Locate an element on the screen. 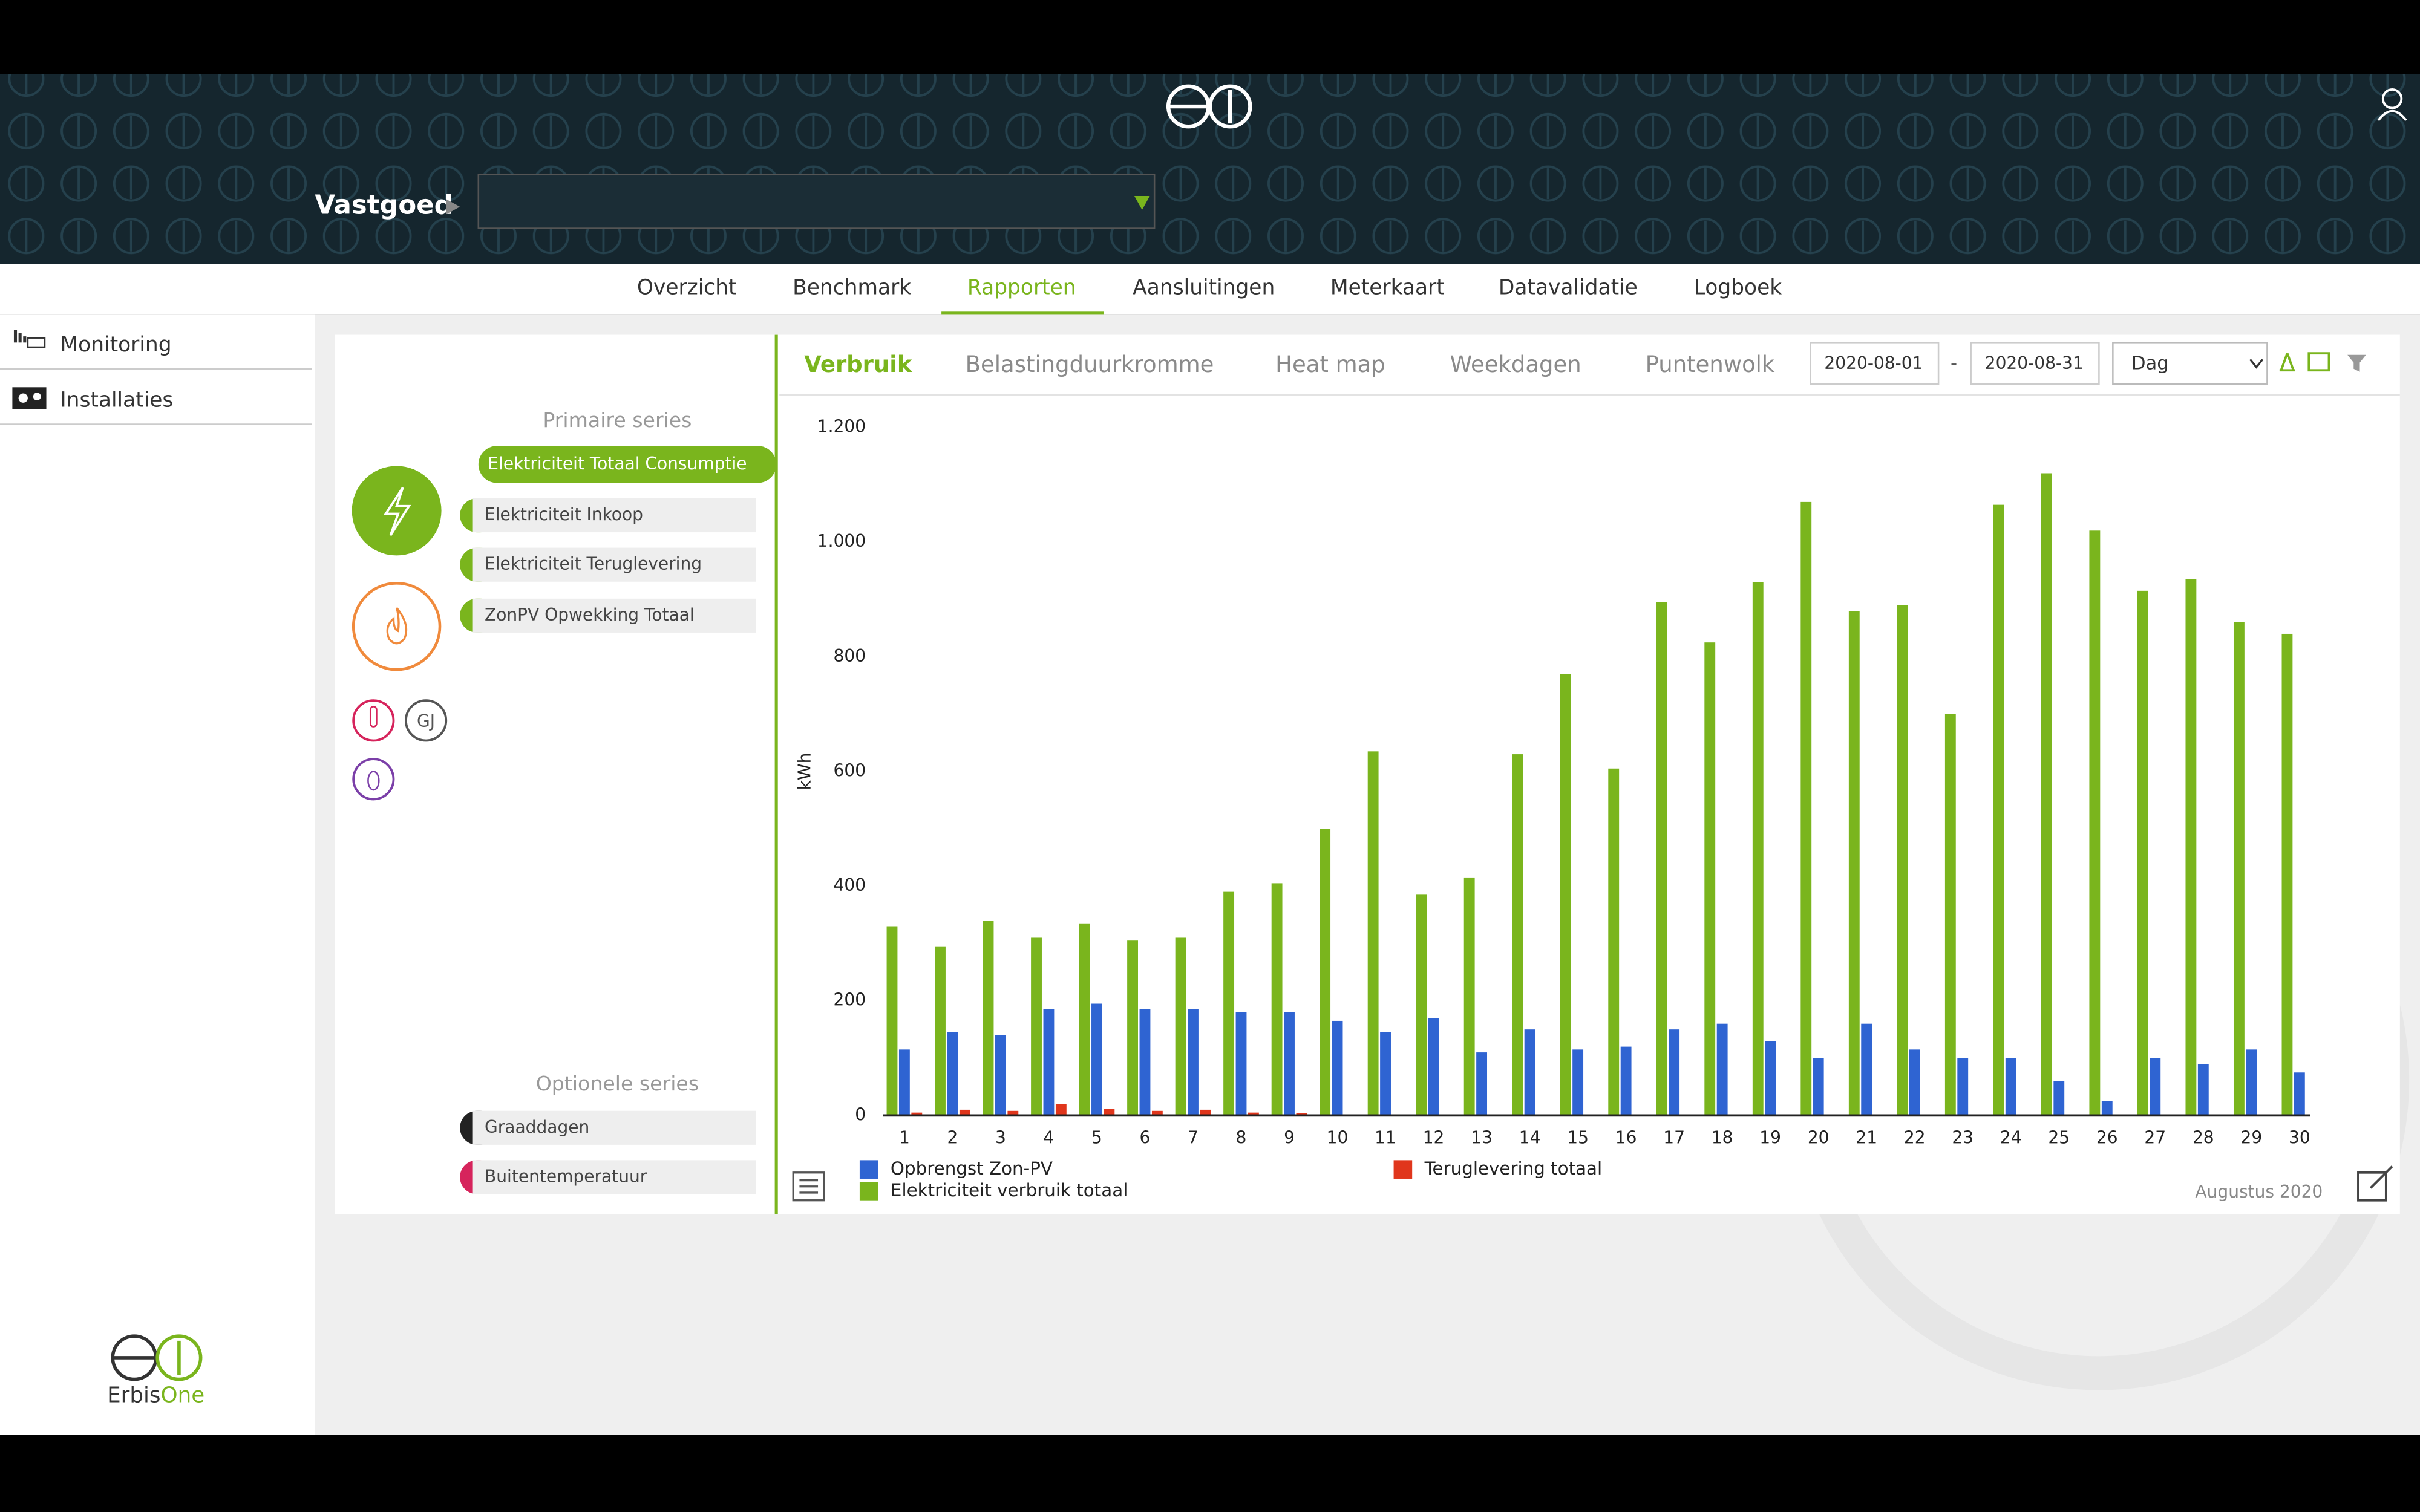 This screenshot has width=2420, height=1512. x-tick-label: 25 is located at coordinates (2059, 1138).